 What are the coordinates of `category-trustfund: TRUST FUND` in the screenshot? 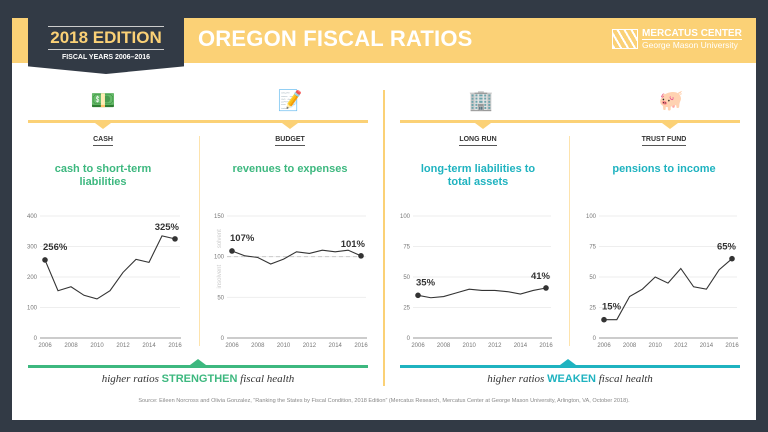 It's located at (664, 141).